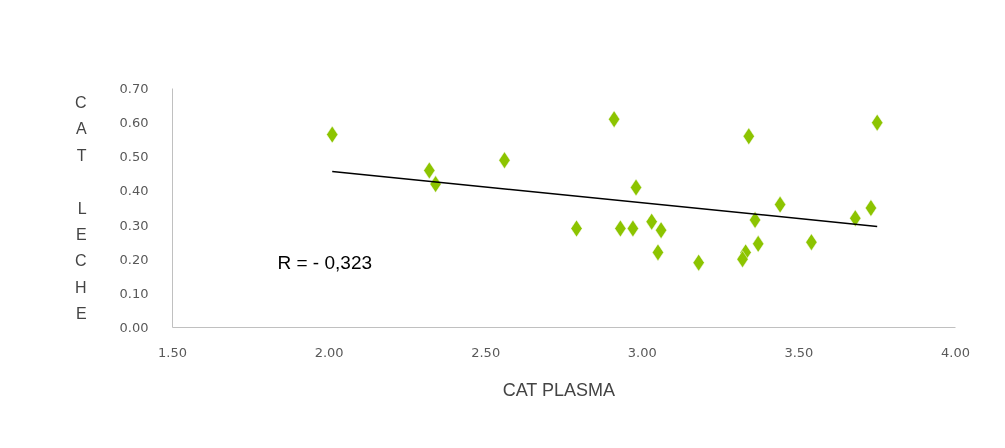  Describe the element at coordinates (134, 259) in the screenshot. I see `y-tick-label: 0.20` at that location.